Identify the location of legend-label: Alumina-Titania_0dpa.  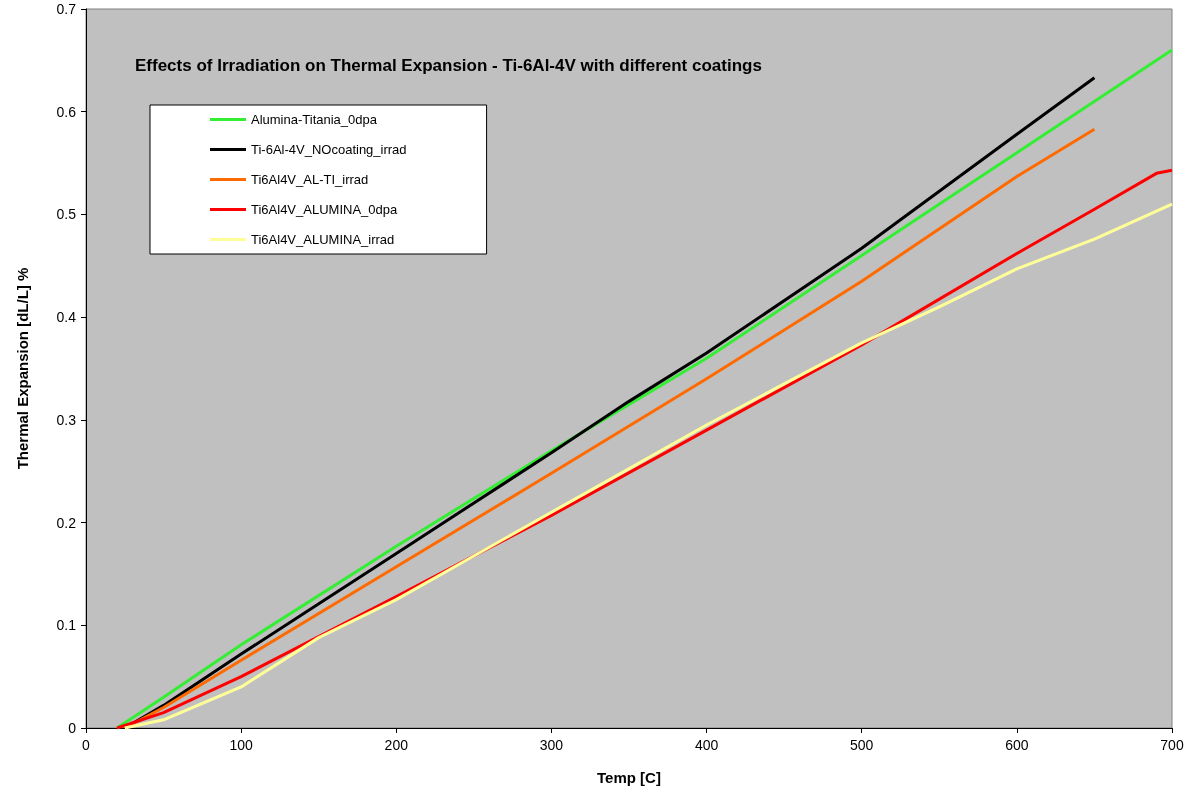
(314, 119).